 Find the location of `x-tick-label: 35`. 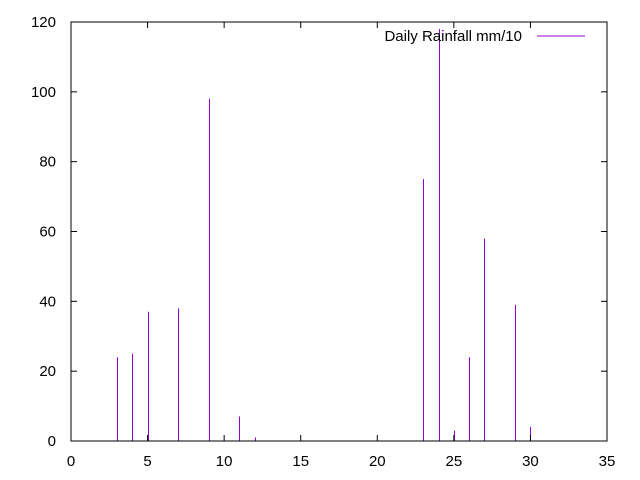

x-tick-label: 35 is located at coordinates (607, 461).